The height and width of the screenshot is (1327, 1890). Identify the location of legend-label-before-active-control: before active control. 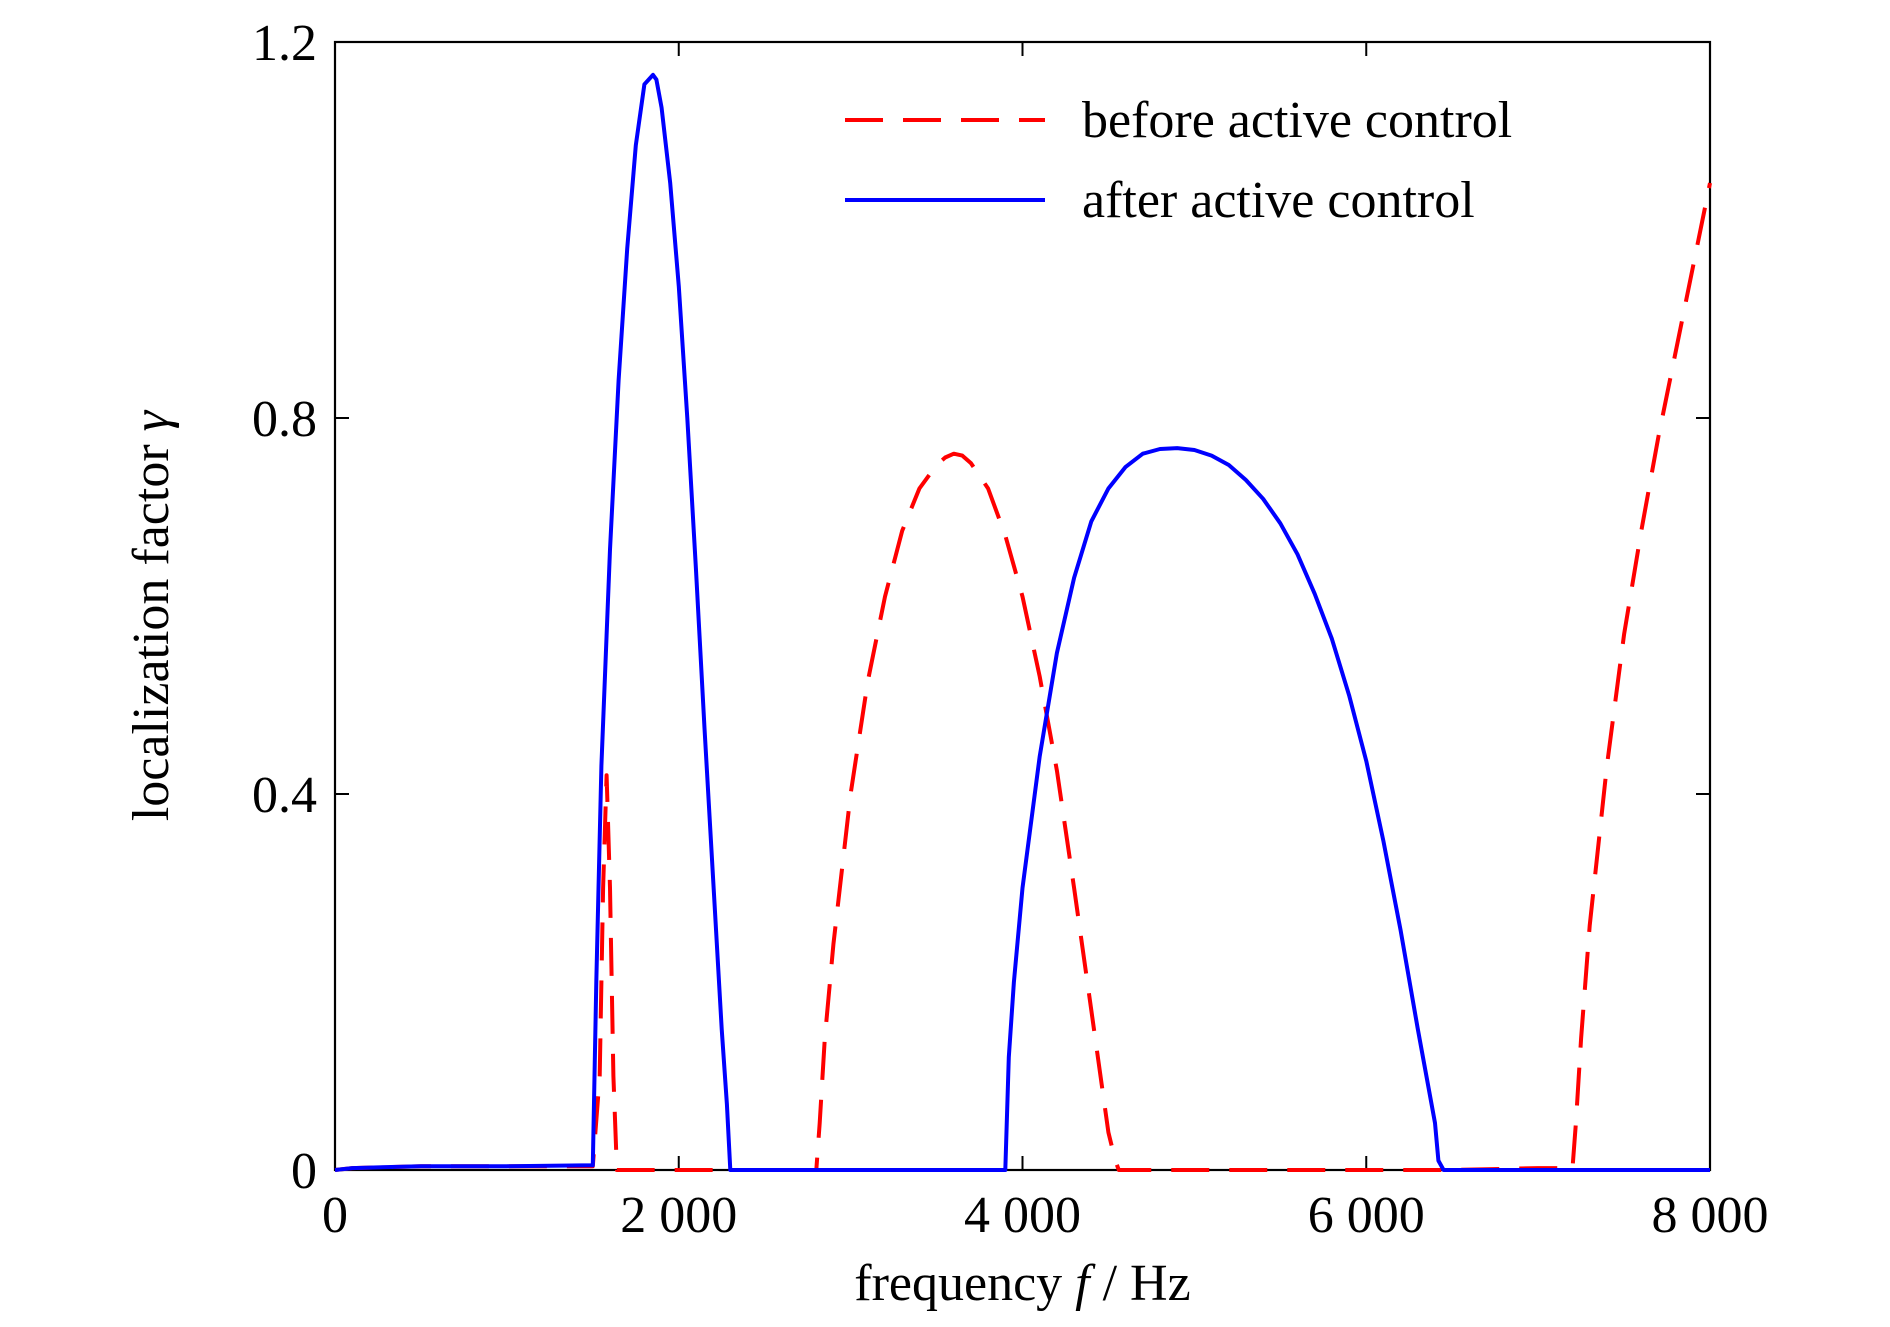
(1297, 120).